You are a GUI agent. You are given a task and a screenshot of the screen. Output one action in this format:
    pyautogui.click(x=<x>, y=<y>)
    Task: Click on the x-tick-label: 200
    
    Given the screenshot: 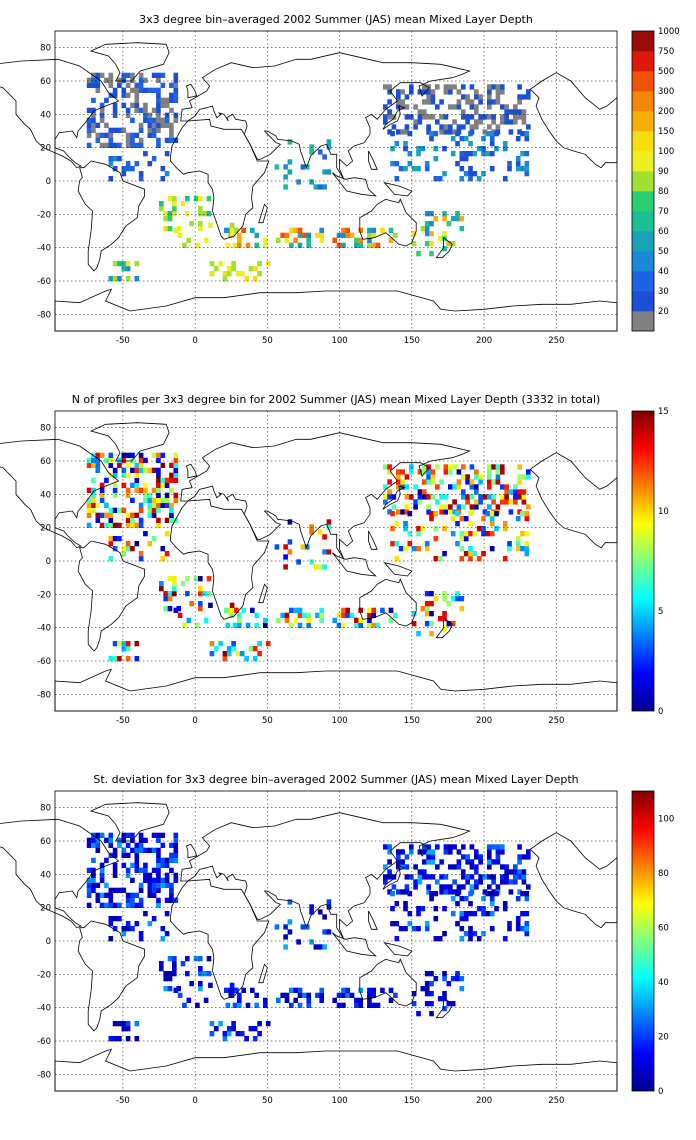 What is the action you would take?
    pyautogui.click(x=484, y=1101)
    